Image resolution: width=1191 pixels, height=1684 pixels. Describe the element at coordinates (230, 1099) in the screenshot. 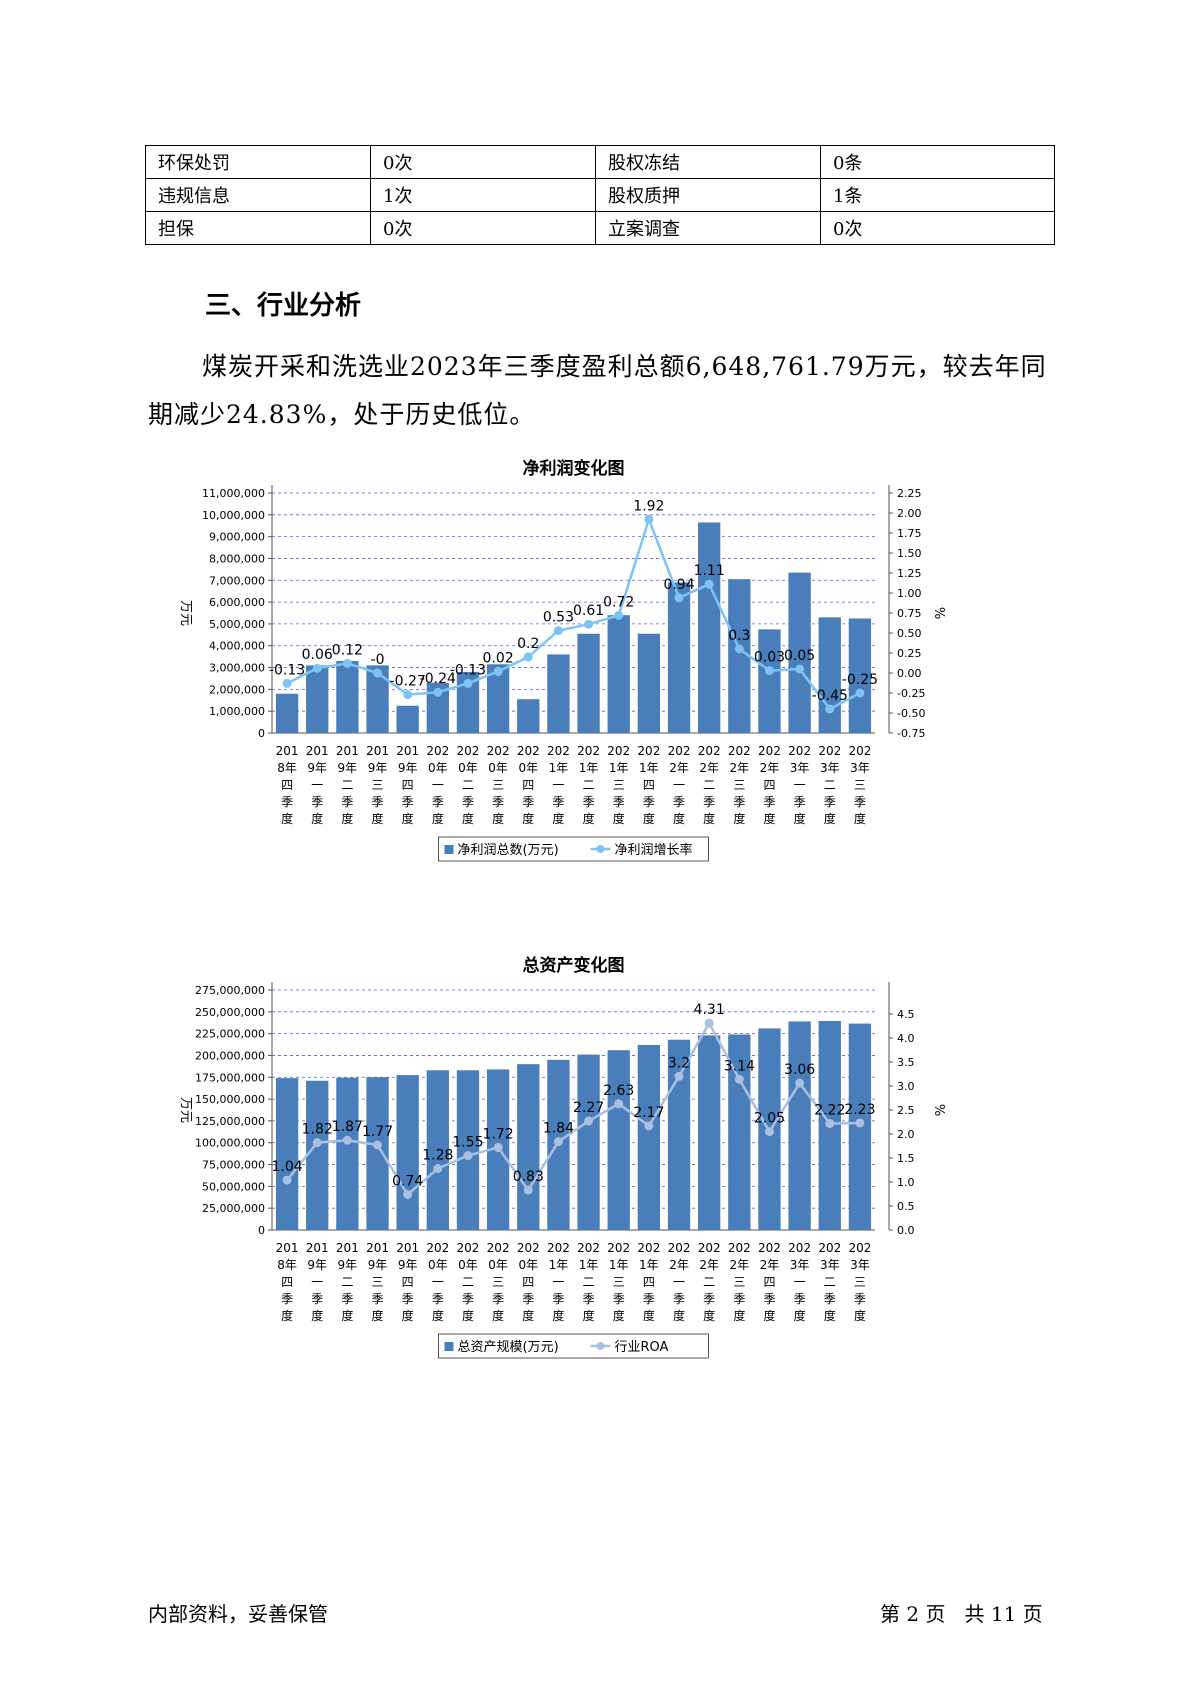

I see `y-left-tick-label: 150,000,000` at that location.